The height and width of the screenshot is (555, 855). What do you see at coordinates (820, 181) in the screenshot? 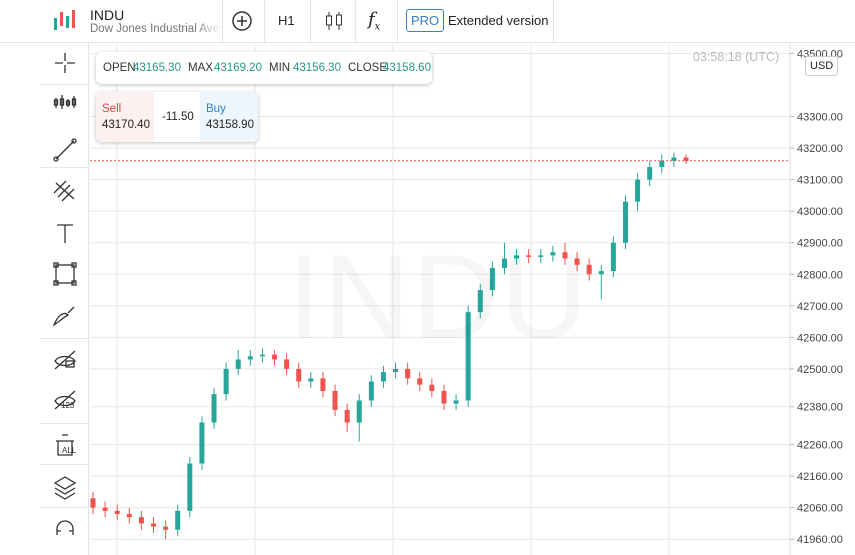
I see `y-tick-label: 43100.00` at bounding box center [820, 181].